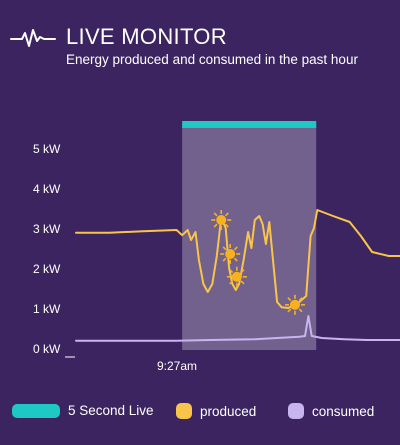 Image resolution: width=400 pixels, height=445 pixels. What do you see at coordinates (177, 366) in the screenshot?
I see `x-tick-label: 9:27am` at bounding box center [177, 366].